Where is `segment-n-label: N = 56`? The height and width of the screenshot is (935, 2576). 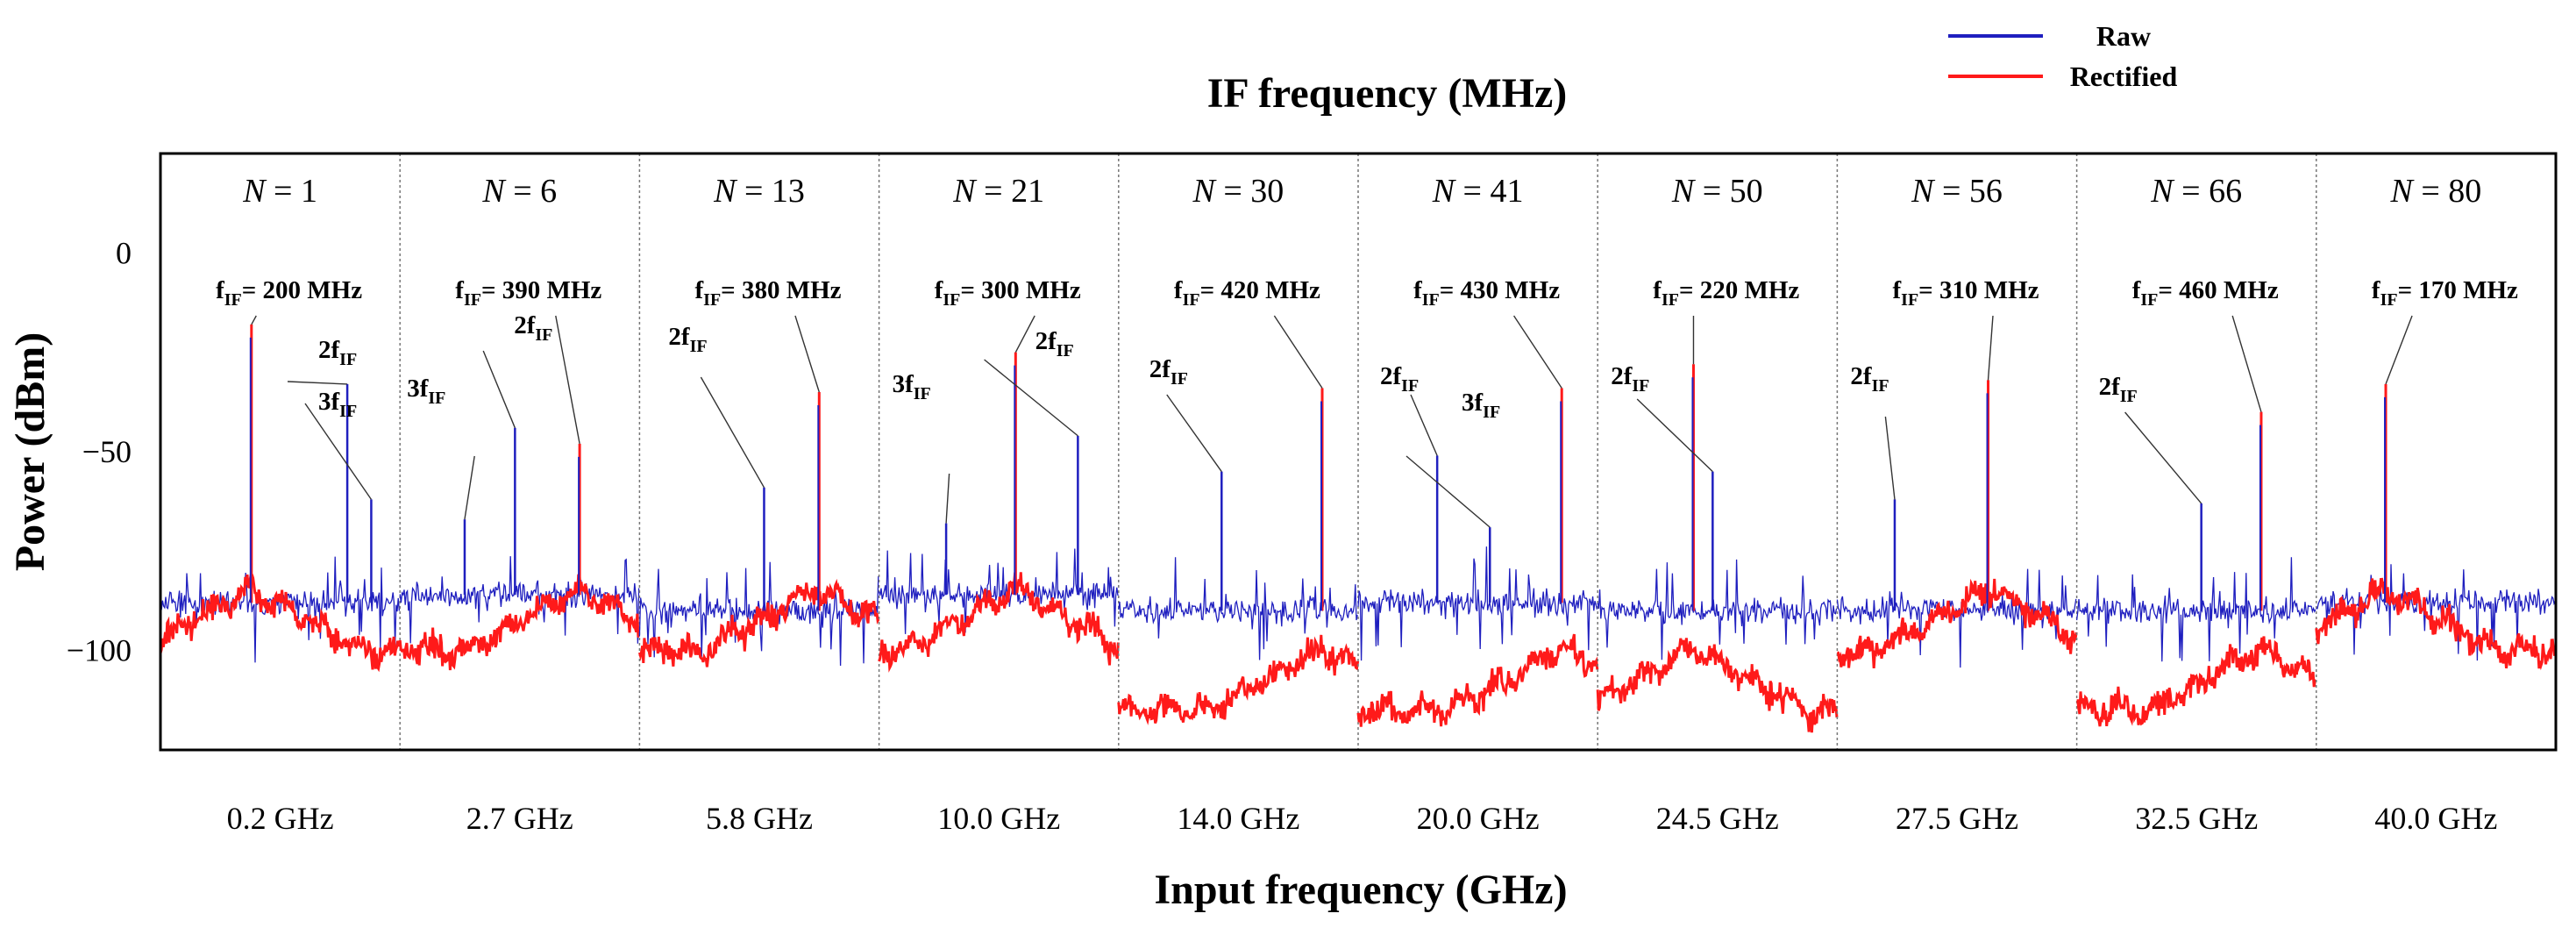
segment-n-label: N = 56 is located at coordinates (1957, 191).